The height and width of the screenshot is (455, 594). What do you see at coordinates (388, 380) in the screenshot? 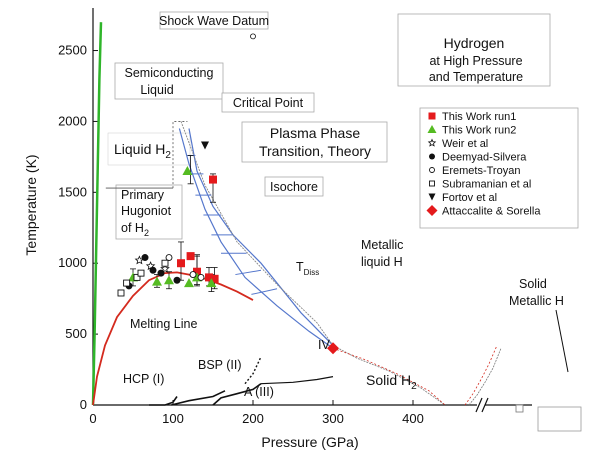
I see `solid-h2-main: Solid H` at bounding box center [388, 380].